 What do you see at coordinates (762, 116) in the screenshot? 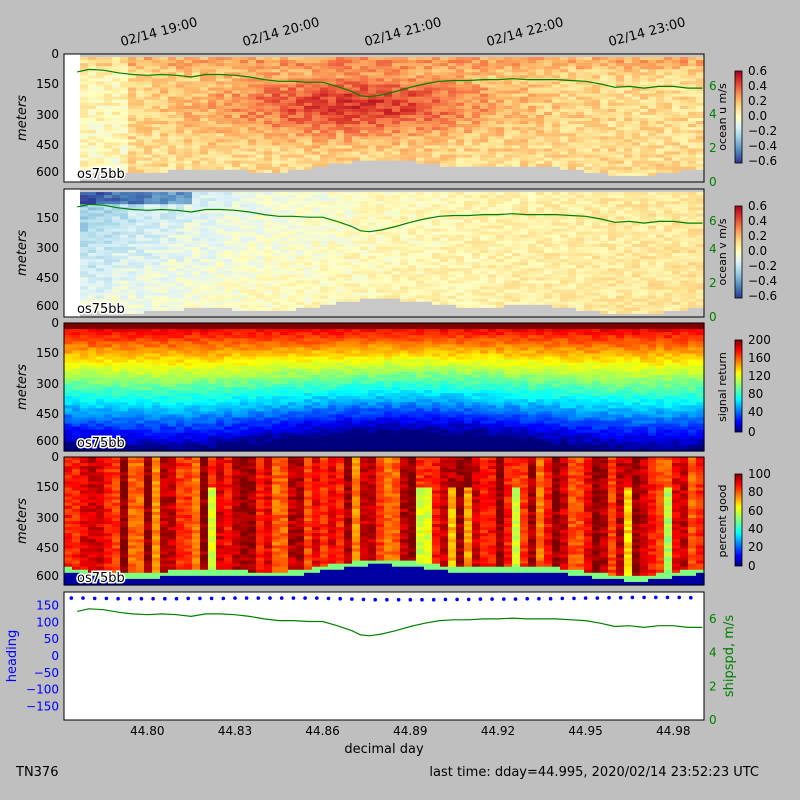
I see `colorbar-ticks: 0.6 0.4 0.2 0.0 −0.2 −0.4 −0.6` at bounding box center [762, 116].